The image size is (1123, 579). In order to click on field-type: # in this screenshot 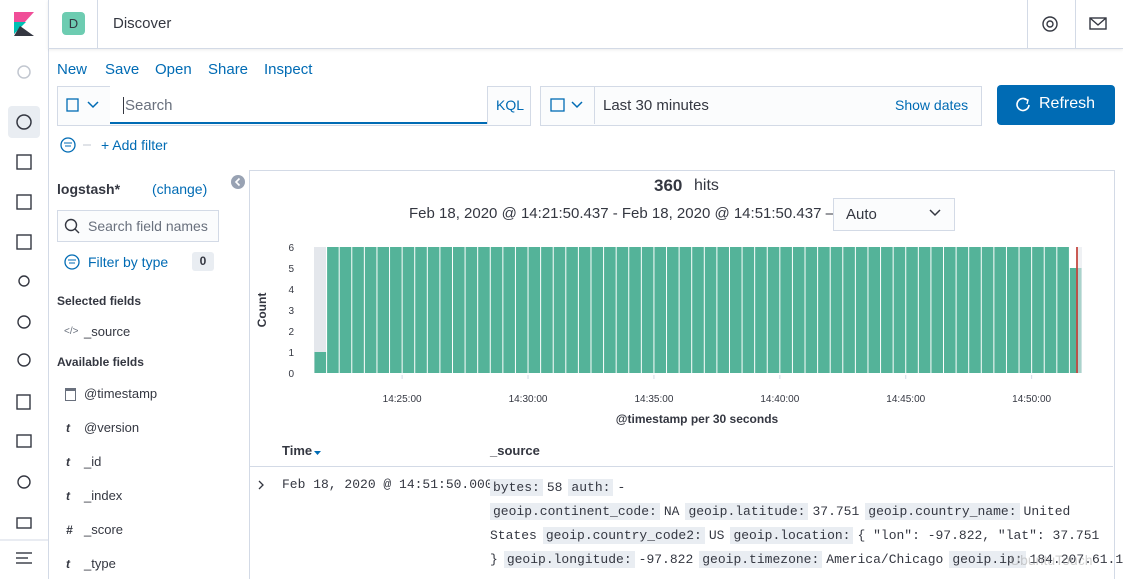, I will do `click(69, 530)`.